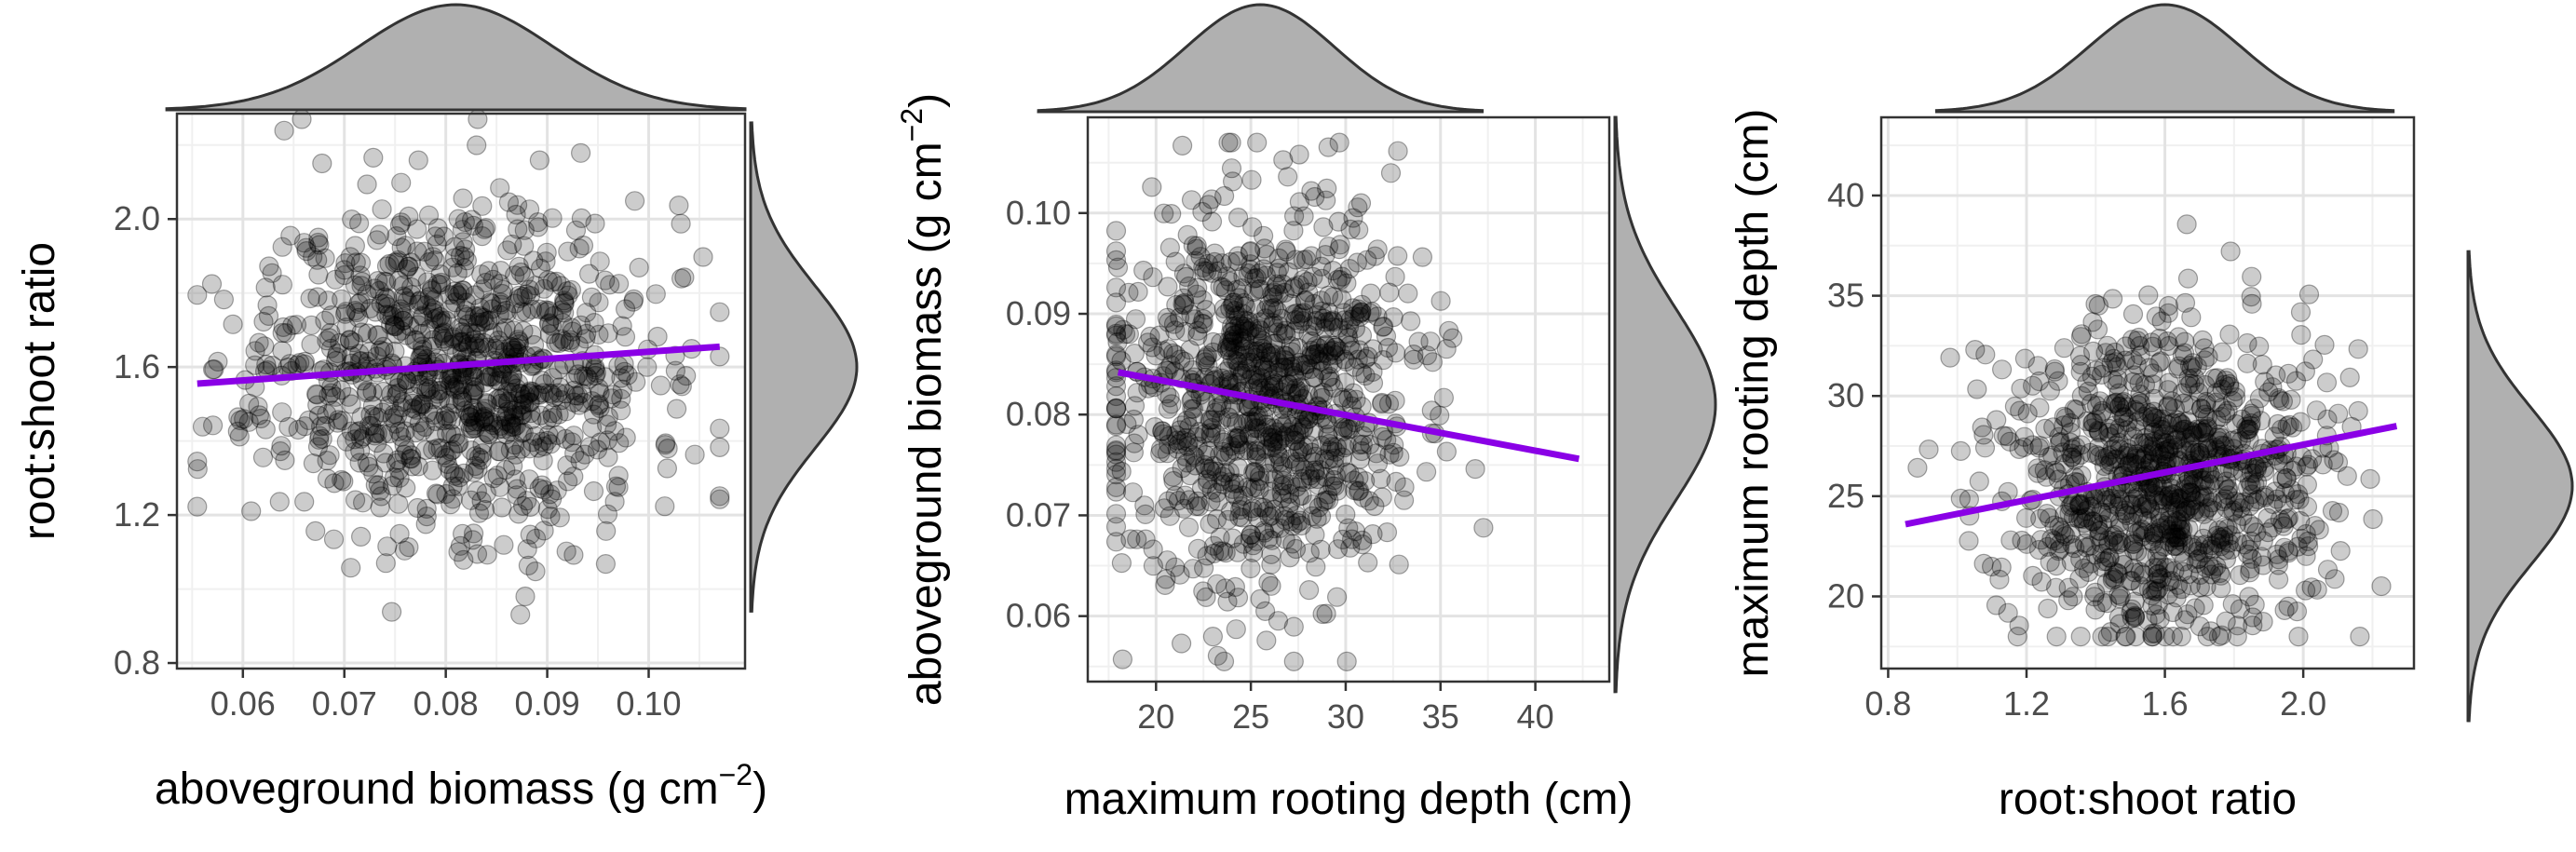 The image size is (2576, 852). I want to click on x-tick-label: 35, so click(1440, 716).